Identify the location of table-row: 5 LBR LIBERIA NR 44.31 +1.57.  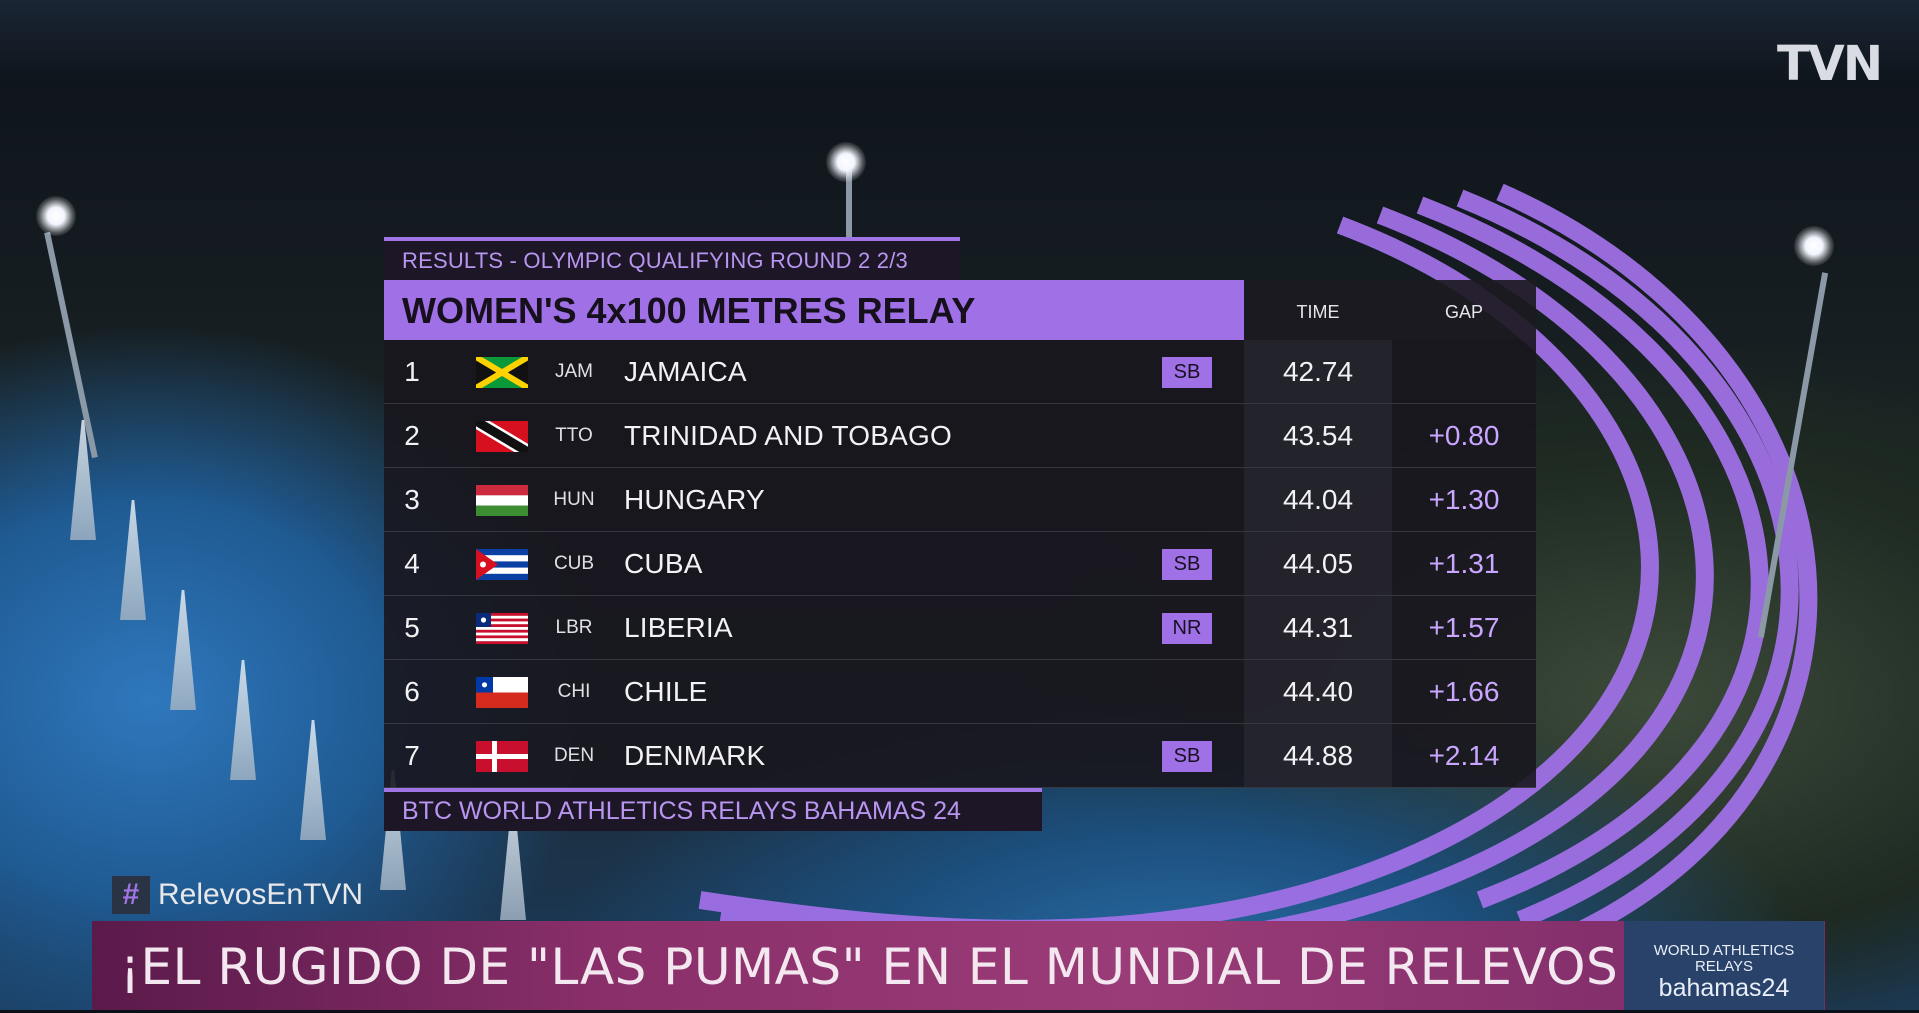
(960, 628).